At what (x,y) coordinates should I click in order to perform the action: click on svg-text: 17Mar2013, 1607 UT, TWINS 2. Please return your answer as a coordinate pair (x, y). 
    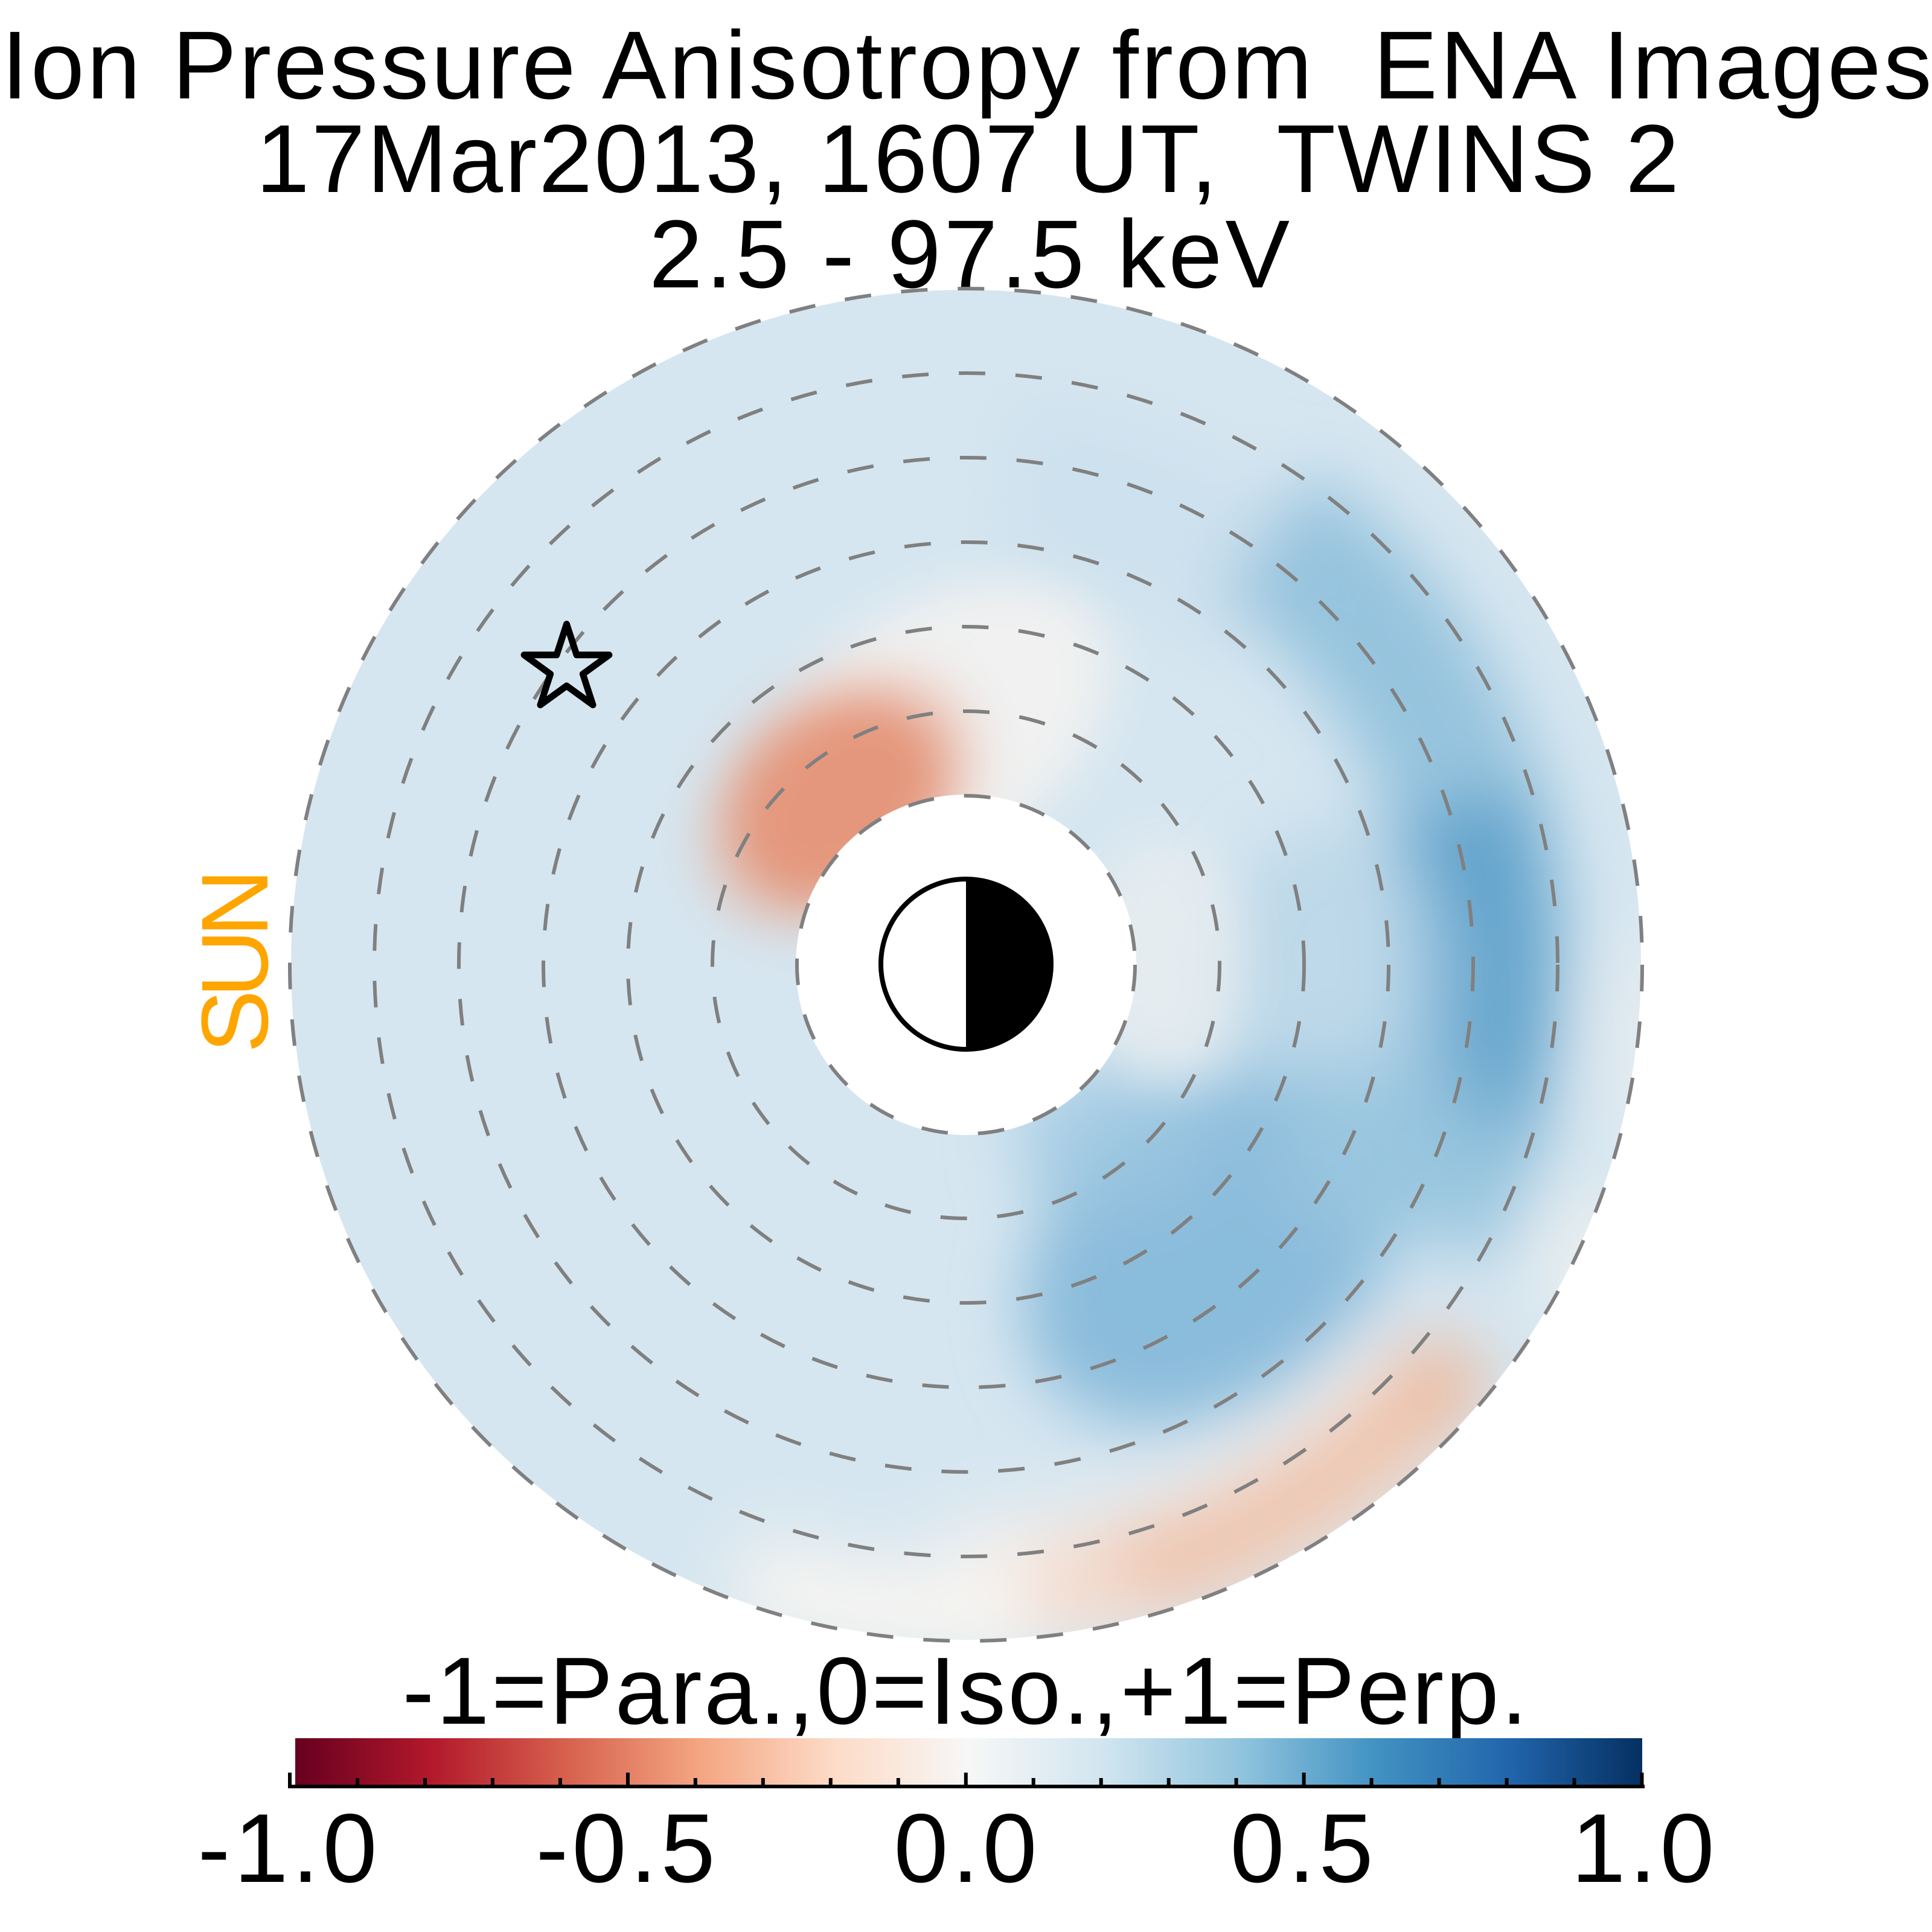
    Looking at the image, I should click on (968, 158).